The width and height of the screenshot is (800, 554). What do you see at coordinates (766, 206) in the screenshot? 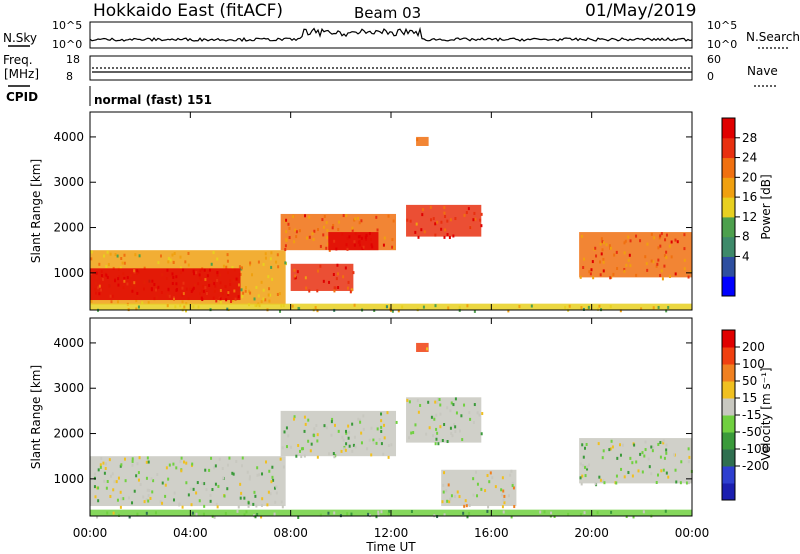
I see `power-colorbar-label: Power [dB]` at bounding box center [766, 206].